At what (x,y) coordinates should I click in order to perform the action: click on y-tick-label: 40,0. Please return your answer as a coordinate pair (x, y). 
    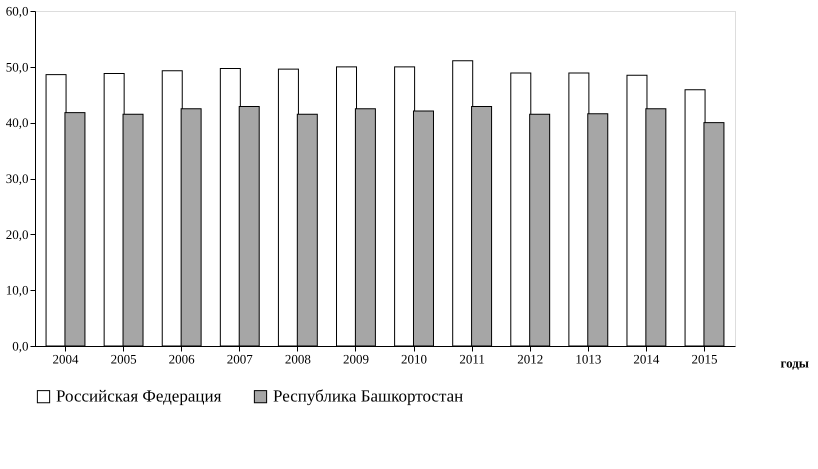
    Looking at the image, I should click on (17, 122).